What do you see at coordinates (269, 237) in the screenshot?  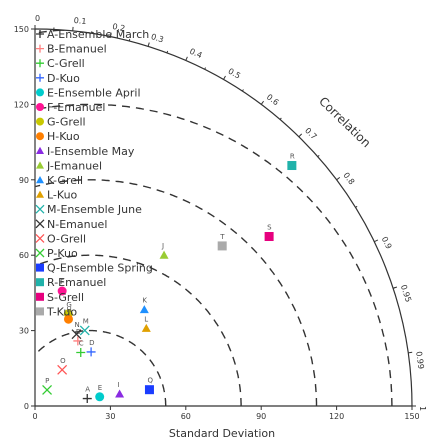 I see `point-S` at bounding box center [269, 237].